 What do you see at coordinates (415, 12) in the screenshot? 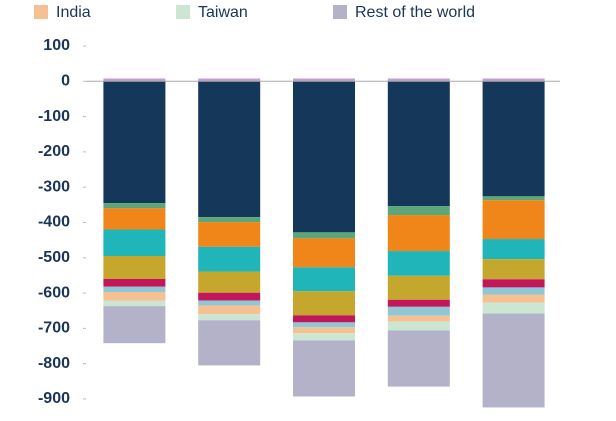
I see `legend-label: Rest of the world` at bounding box center [415, 12].